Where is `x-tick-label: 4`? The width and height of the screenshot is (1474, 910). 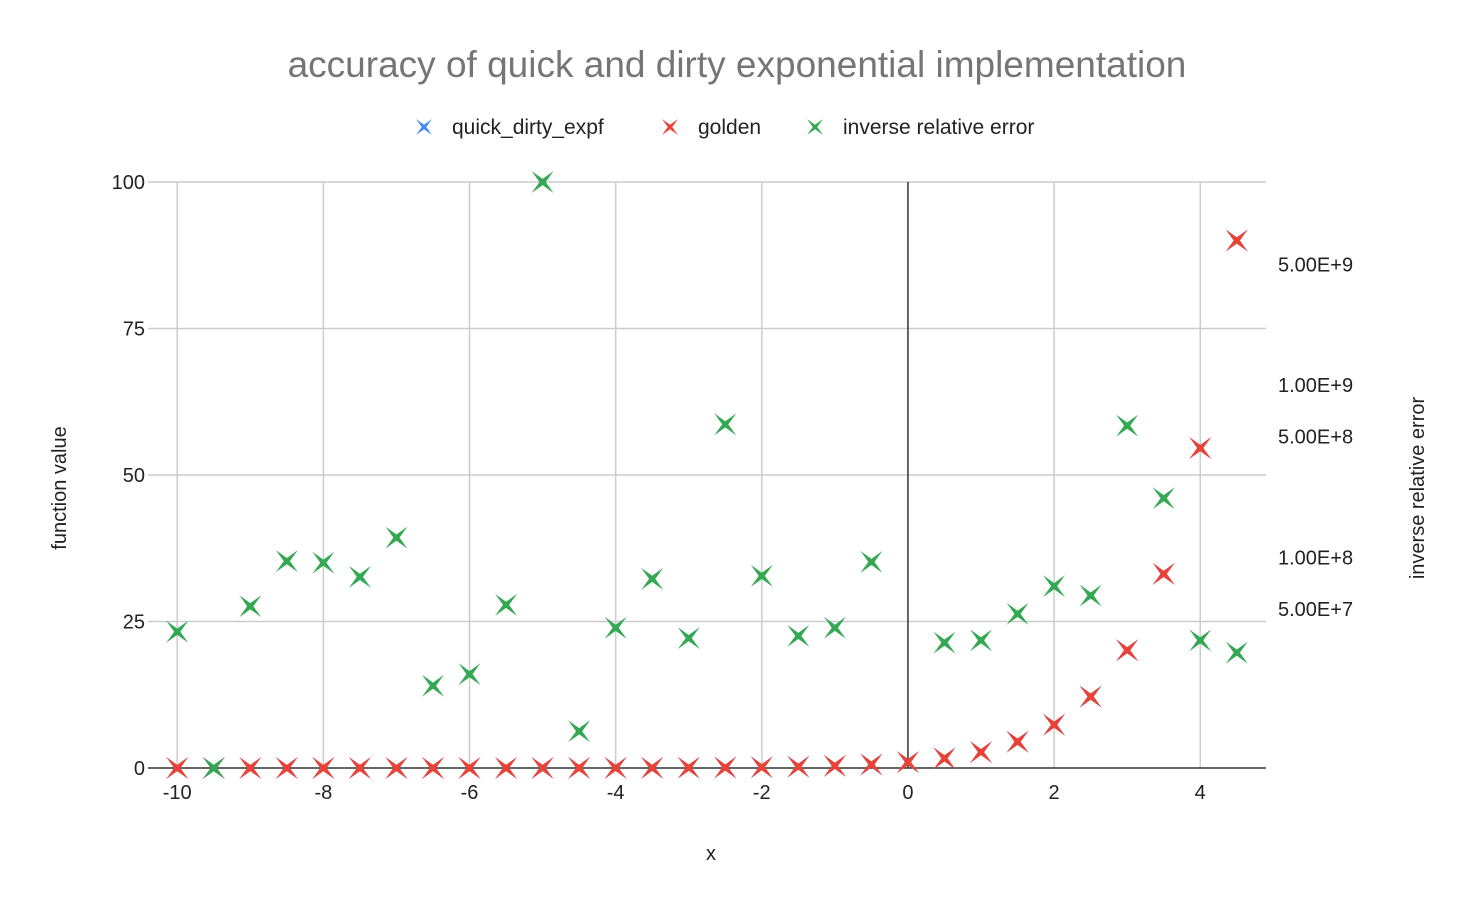
x-tick-label: 4 is located at coordinates (1200, 793).